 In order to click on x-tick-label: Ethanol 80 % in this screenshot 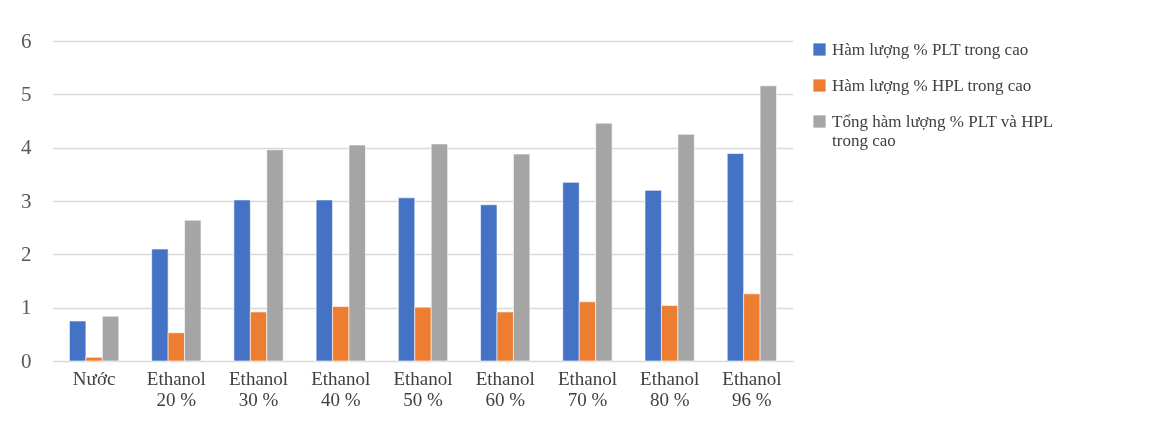, I will do `click(670, 388)`.